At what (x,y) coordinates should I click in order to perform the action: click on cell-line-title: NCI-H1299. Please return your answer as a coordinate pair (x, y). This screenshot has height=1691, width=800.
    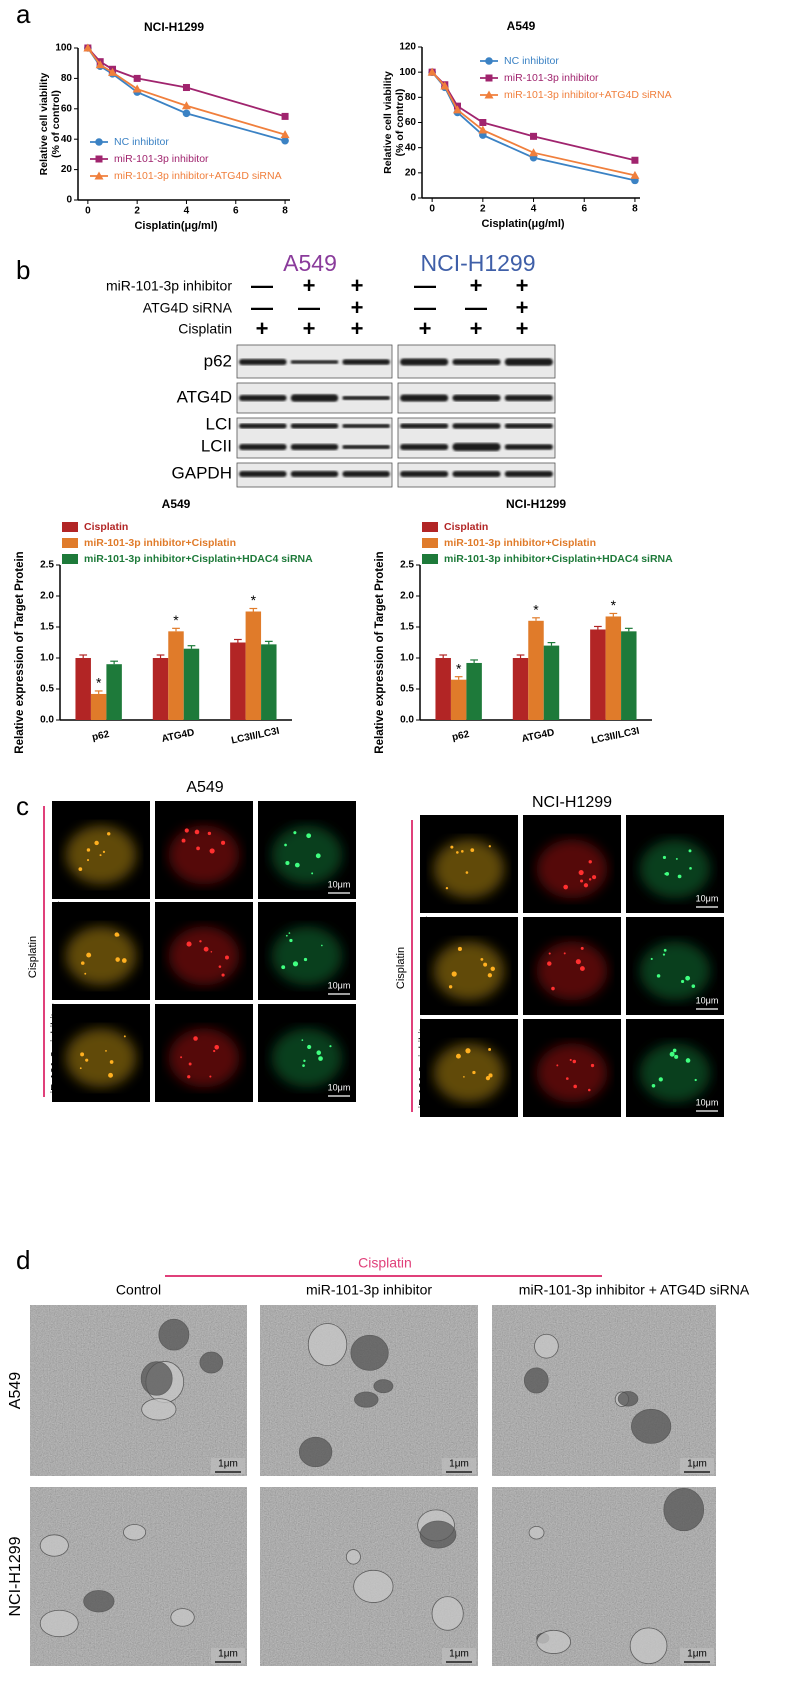
    Looking at the image, I should click on (572, 802).